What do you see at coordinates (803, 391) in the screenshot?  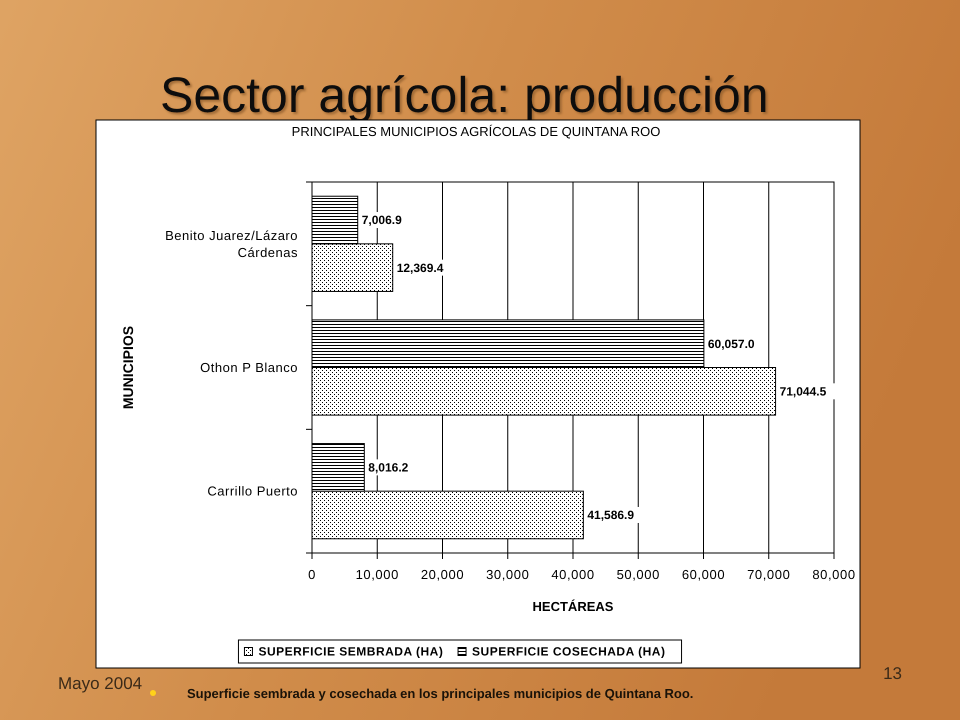 I see `data-label: 71,044.5` at bounding box center [803, 391].